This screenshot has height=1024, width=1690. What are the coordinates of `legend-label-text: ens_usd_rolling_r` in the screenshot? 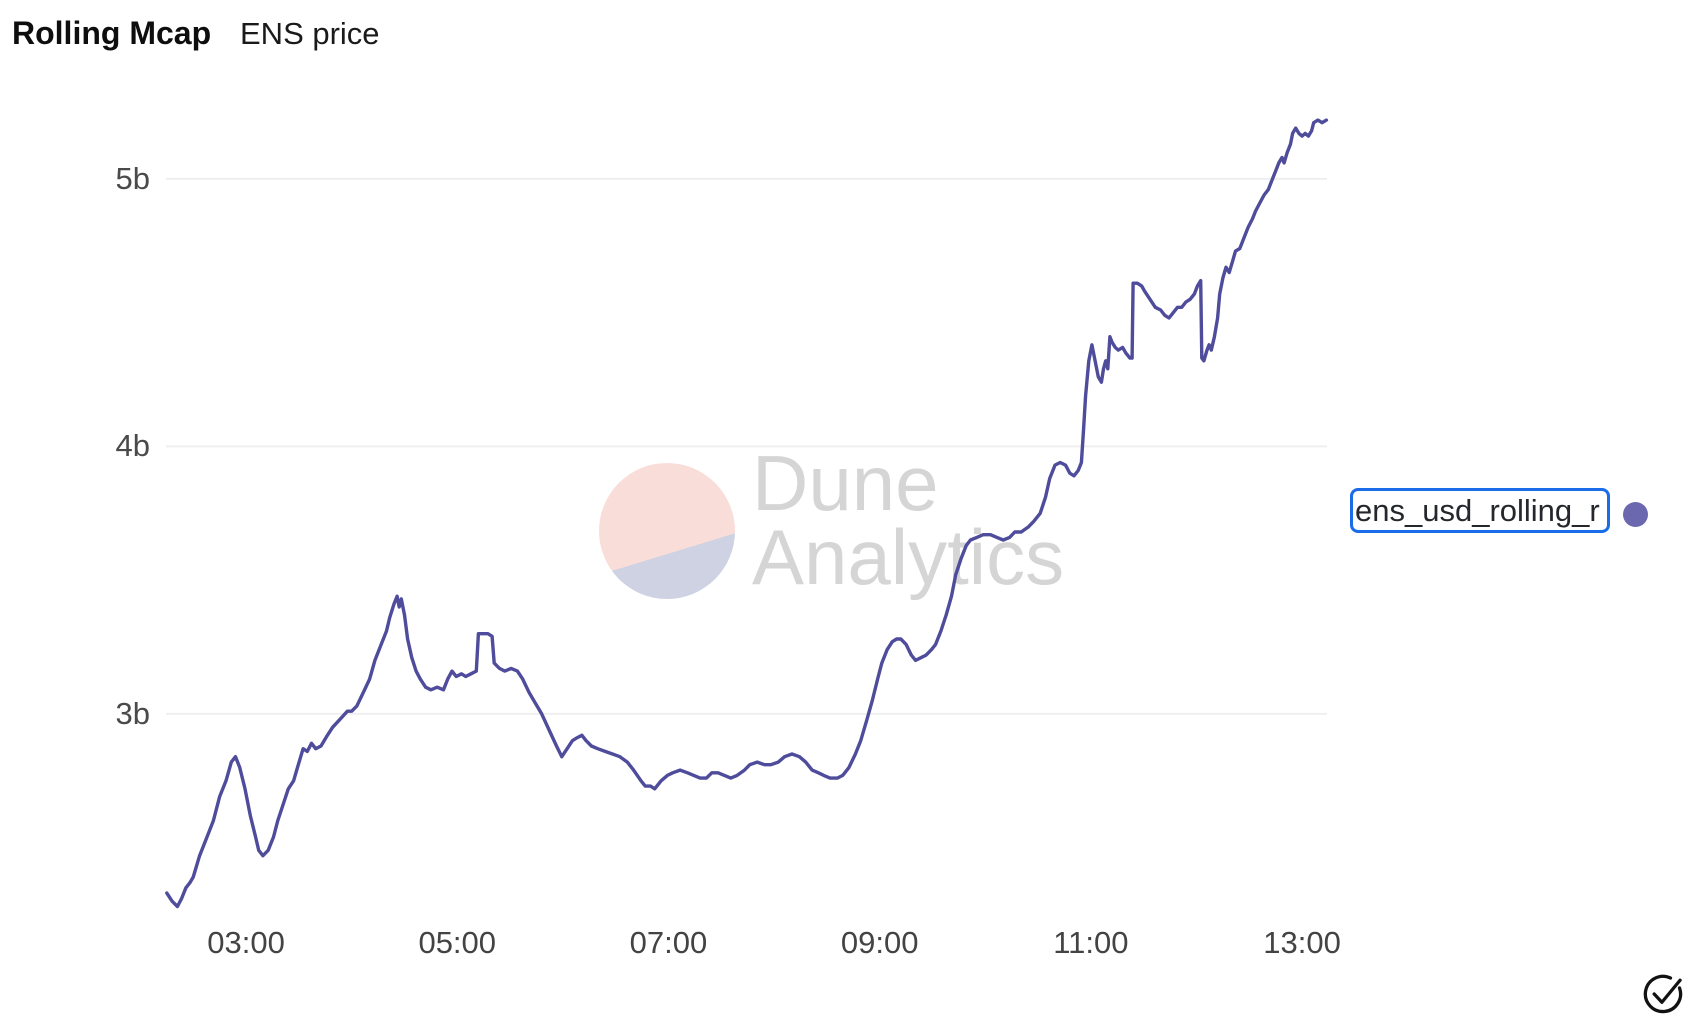 It's located at (1477, 510).